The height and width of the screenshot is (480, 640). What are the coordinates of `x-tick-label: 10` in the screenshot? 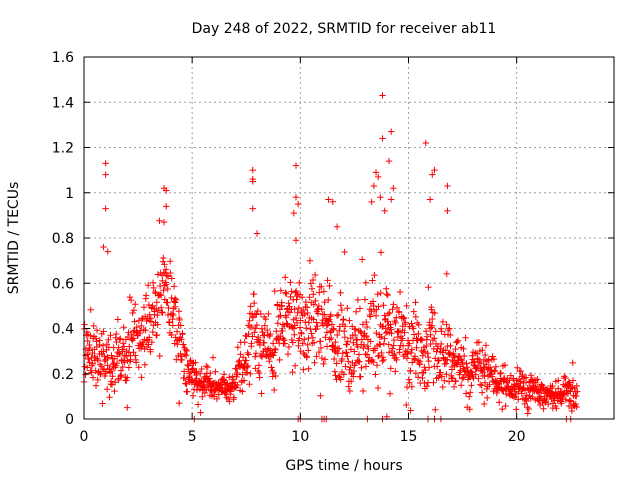 It's located at (300, 437).